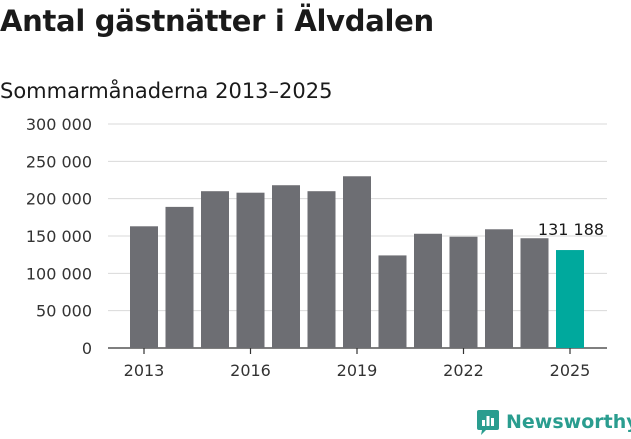 The height and width of the screenshot is (439, 631). Describe the element at coordinates (499, 288) in the screenshot. I see `bar-2023` at that location.